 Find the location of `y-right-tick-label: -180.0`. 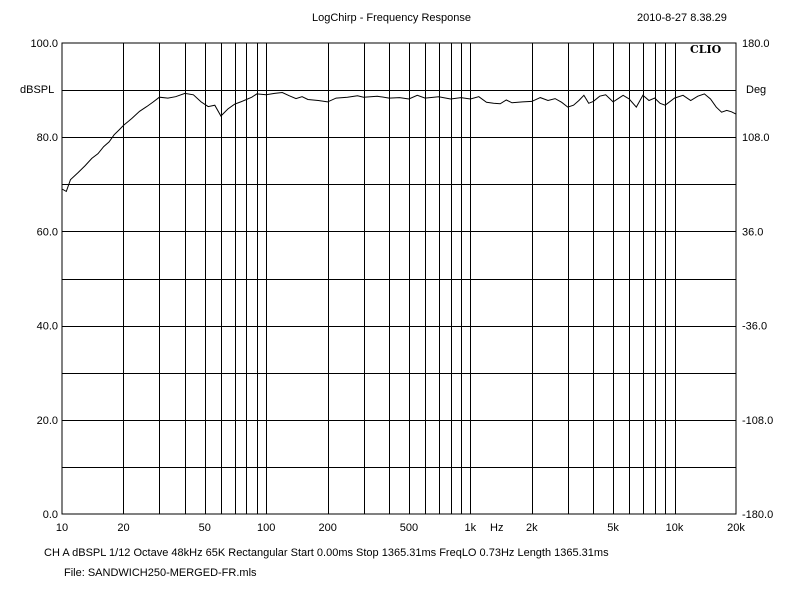

y-right-tick-label: -180.0 is located at coordinates (757, 515).